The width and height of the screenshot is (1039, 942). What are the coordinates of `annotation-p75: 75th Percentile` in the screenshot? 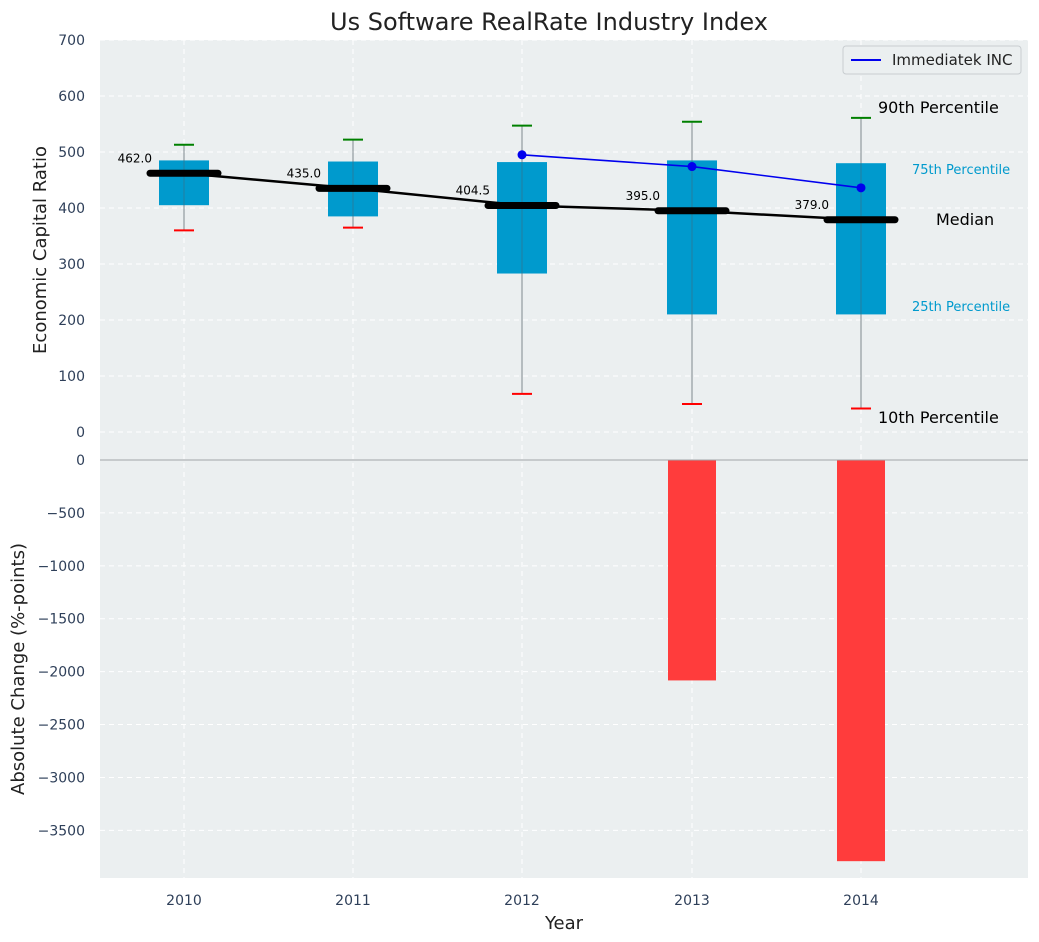 It's located at (961, 170).